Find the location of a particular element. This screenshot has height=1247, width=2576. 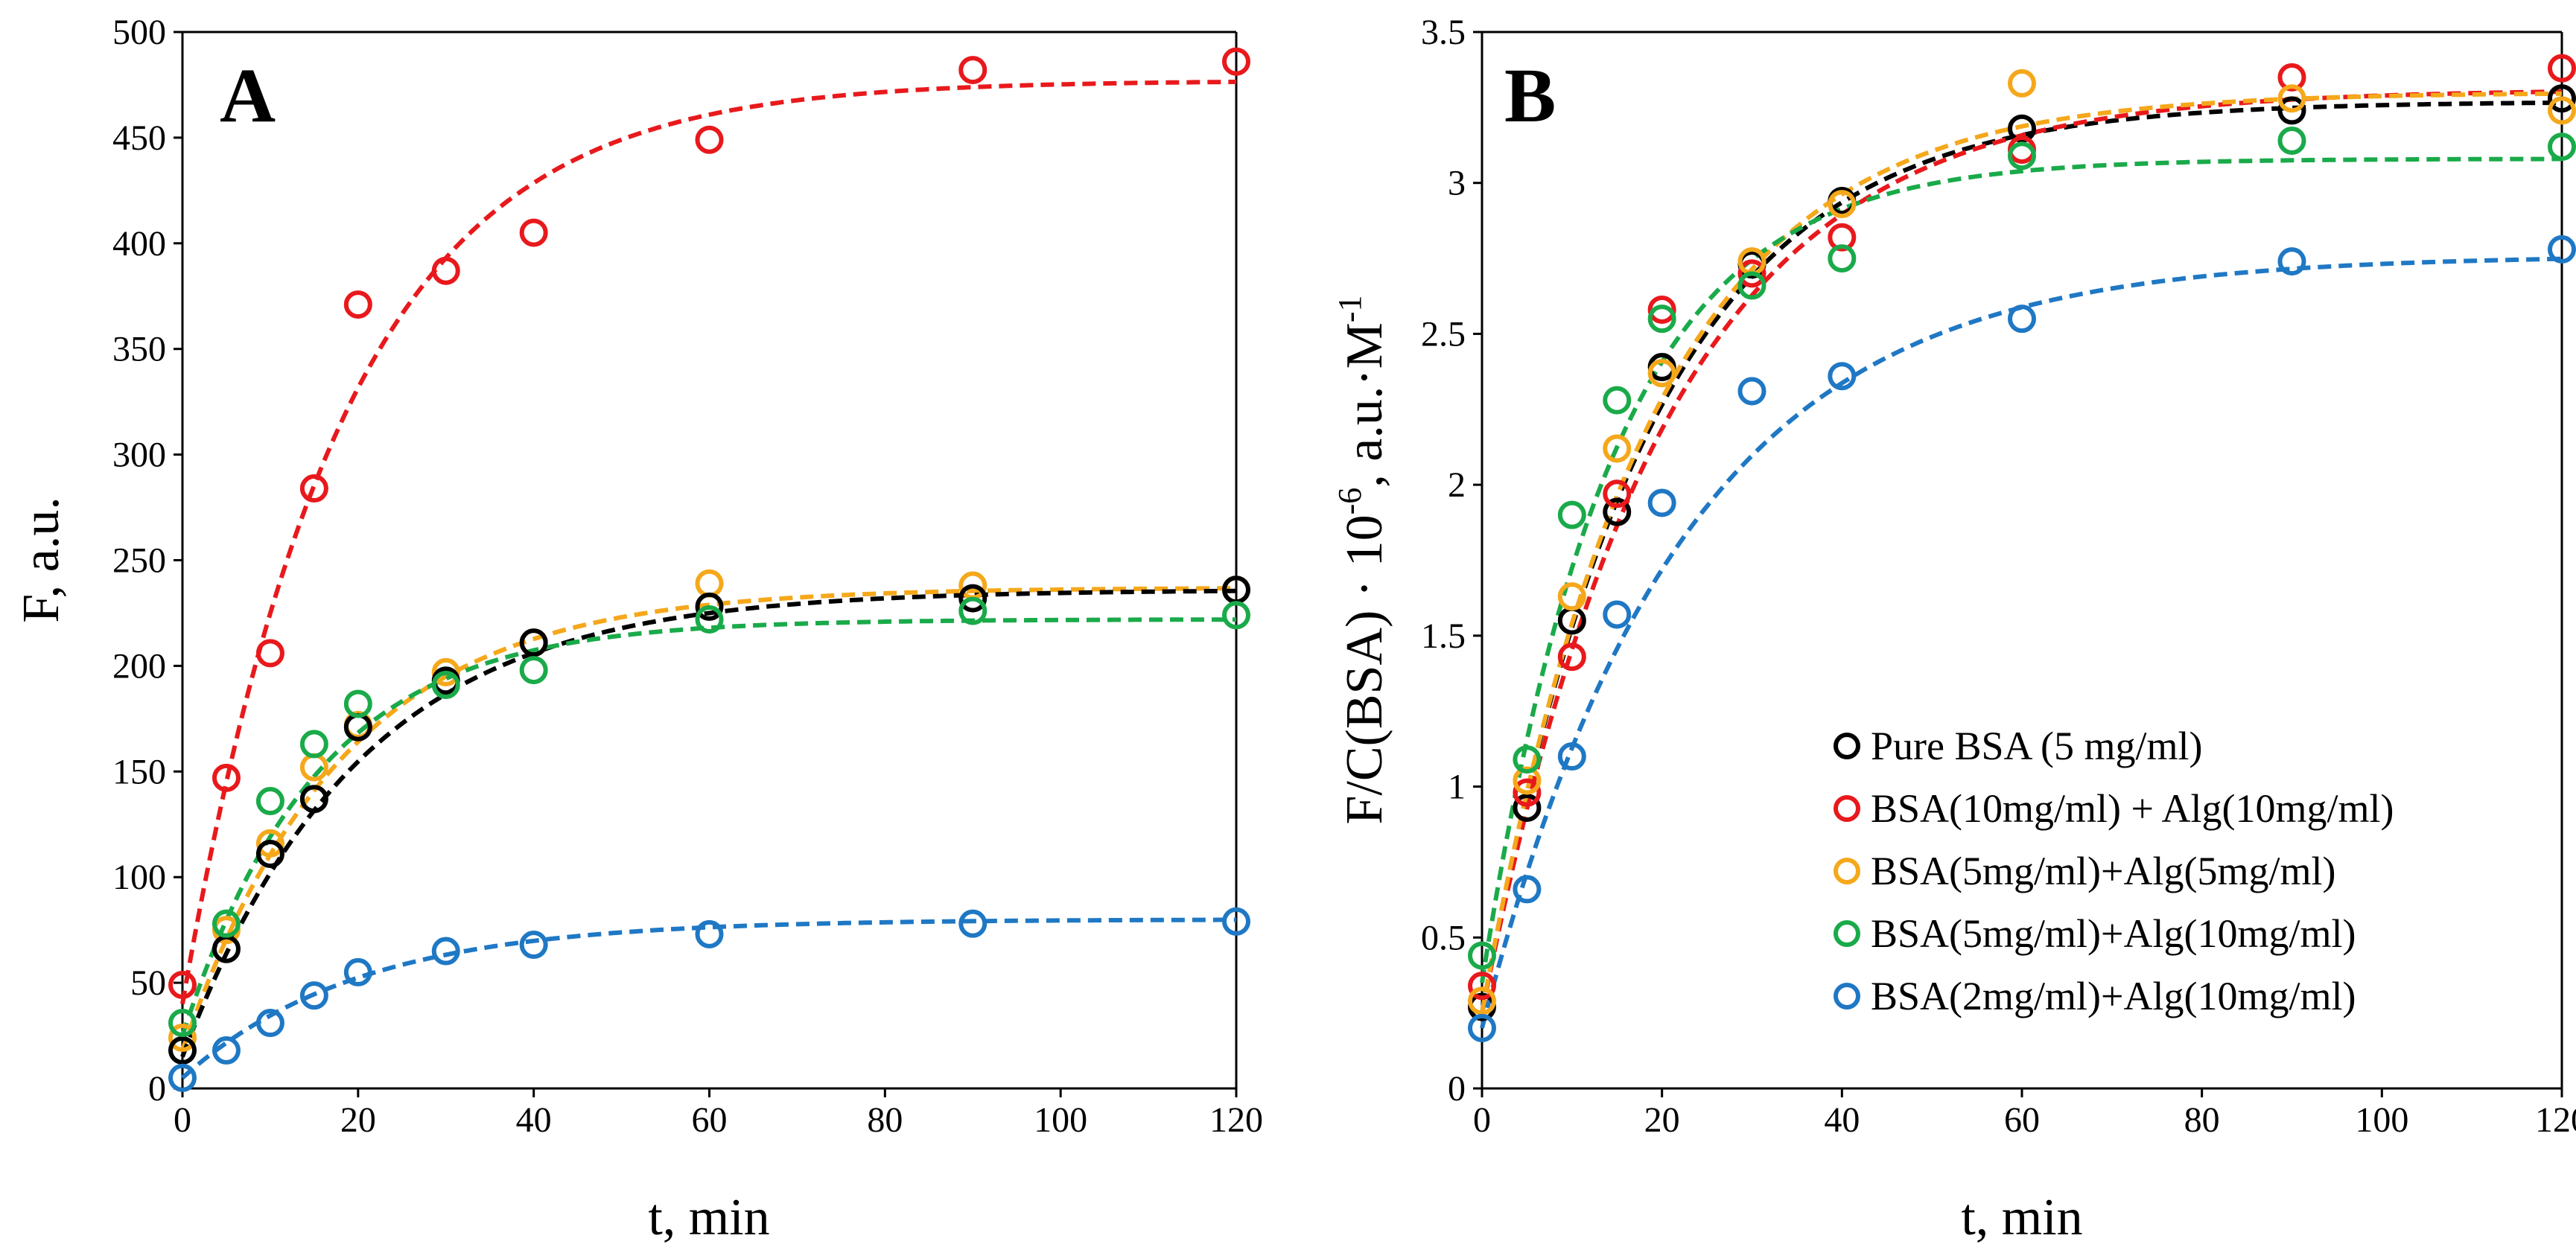

panel-a-point-bsa-5mg-ml-alg-10mg-ml-t20 is located at coordinates (357, 703).